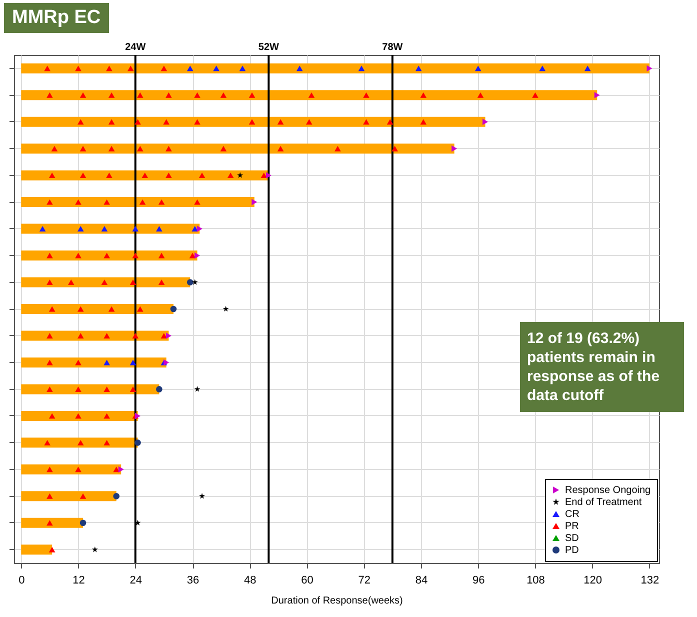 This screenshot has height=617, width=697. What do you see at coordinates (21, 580) in the screenshot?
I see `x-tick-label: 0` at bounding box center [21, 580].